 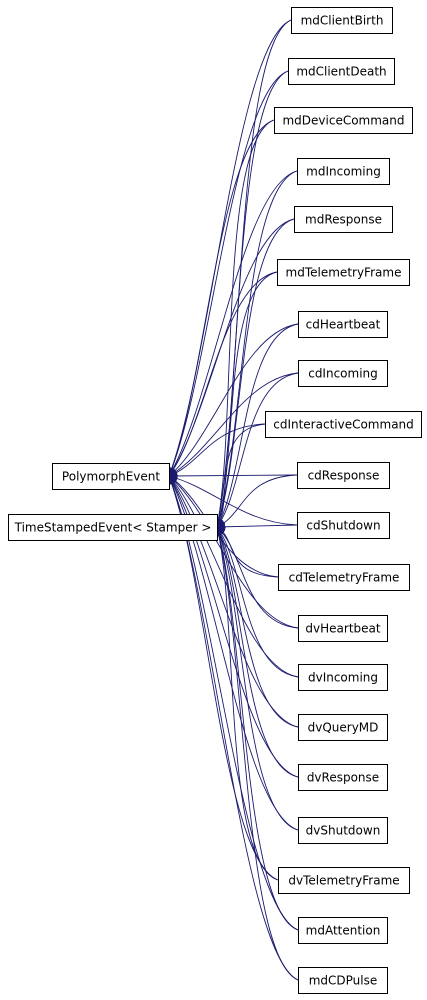 I want to click on edge-cdResponse-to-timestamped, so click(x=257, y=501).